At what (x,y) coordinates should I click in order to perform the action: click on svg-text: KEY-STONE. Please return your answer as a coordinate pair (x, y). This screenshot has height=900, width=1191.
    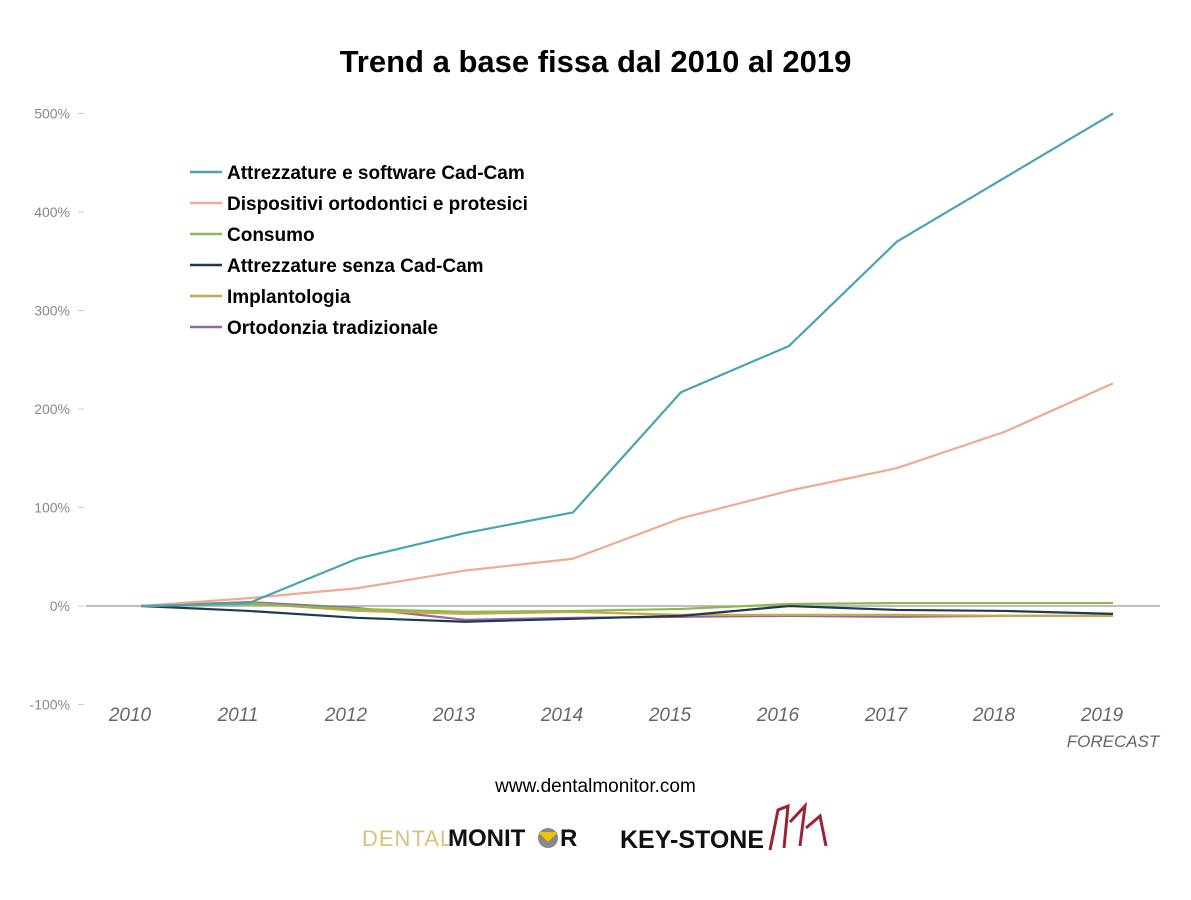
    Looking at the image, I should click on (692, 840).